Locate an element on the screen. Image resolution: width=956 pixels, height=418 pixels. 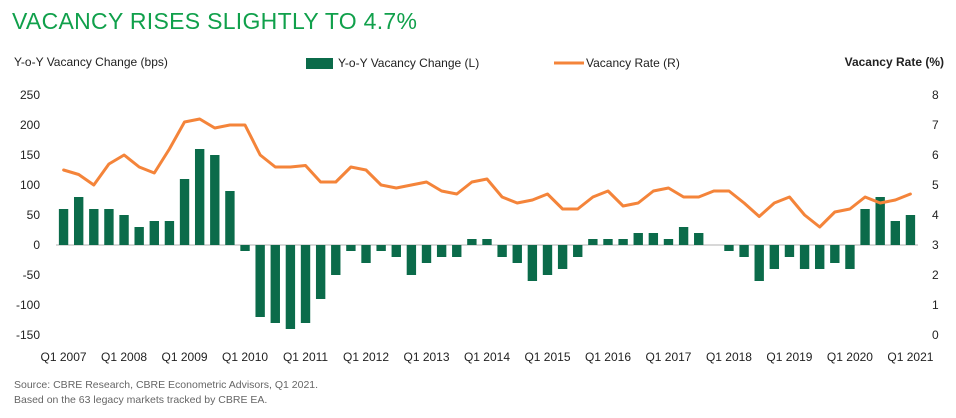
legend-line-label: Vacancy Rate (R) is located at coordinates (633, 63).